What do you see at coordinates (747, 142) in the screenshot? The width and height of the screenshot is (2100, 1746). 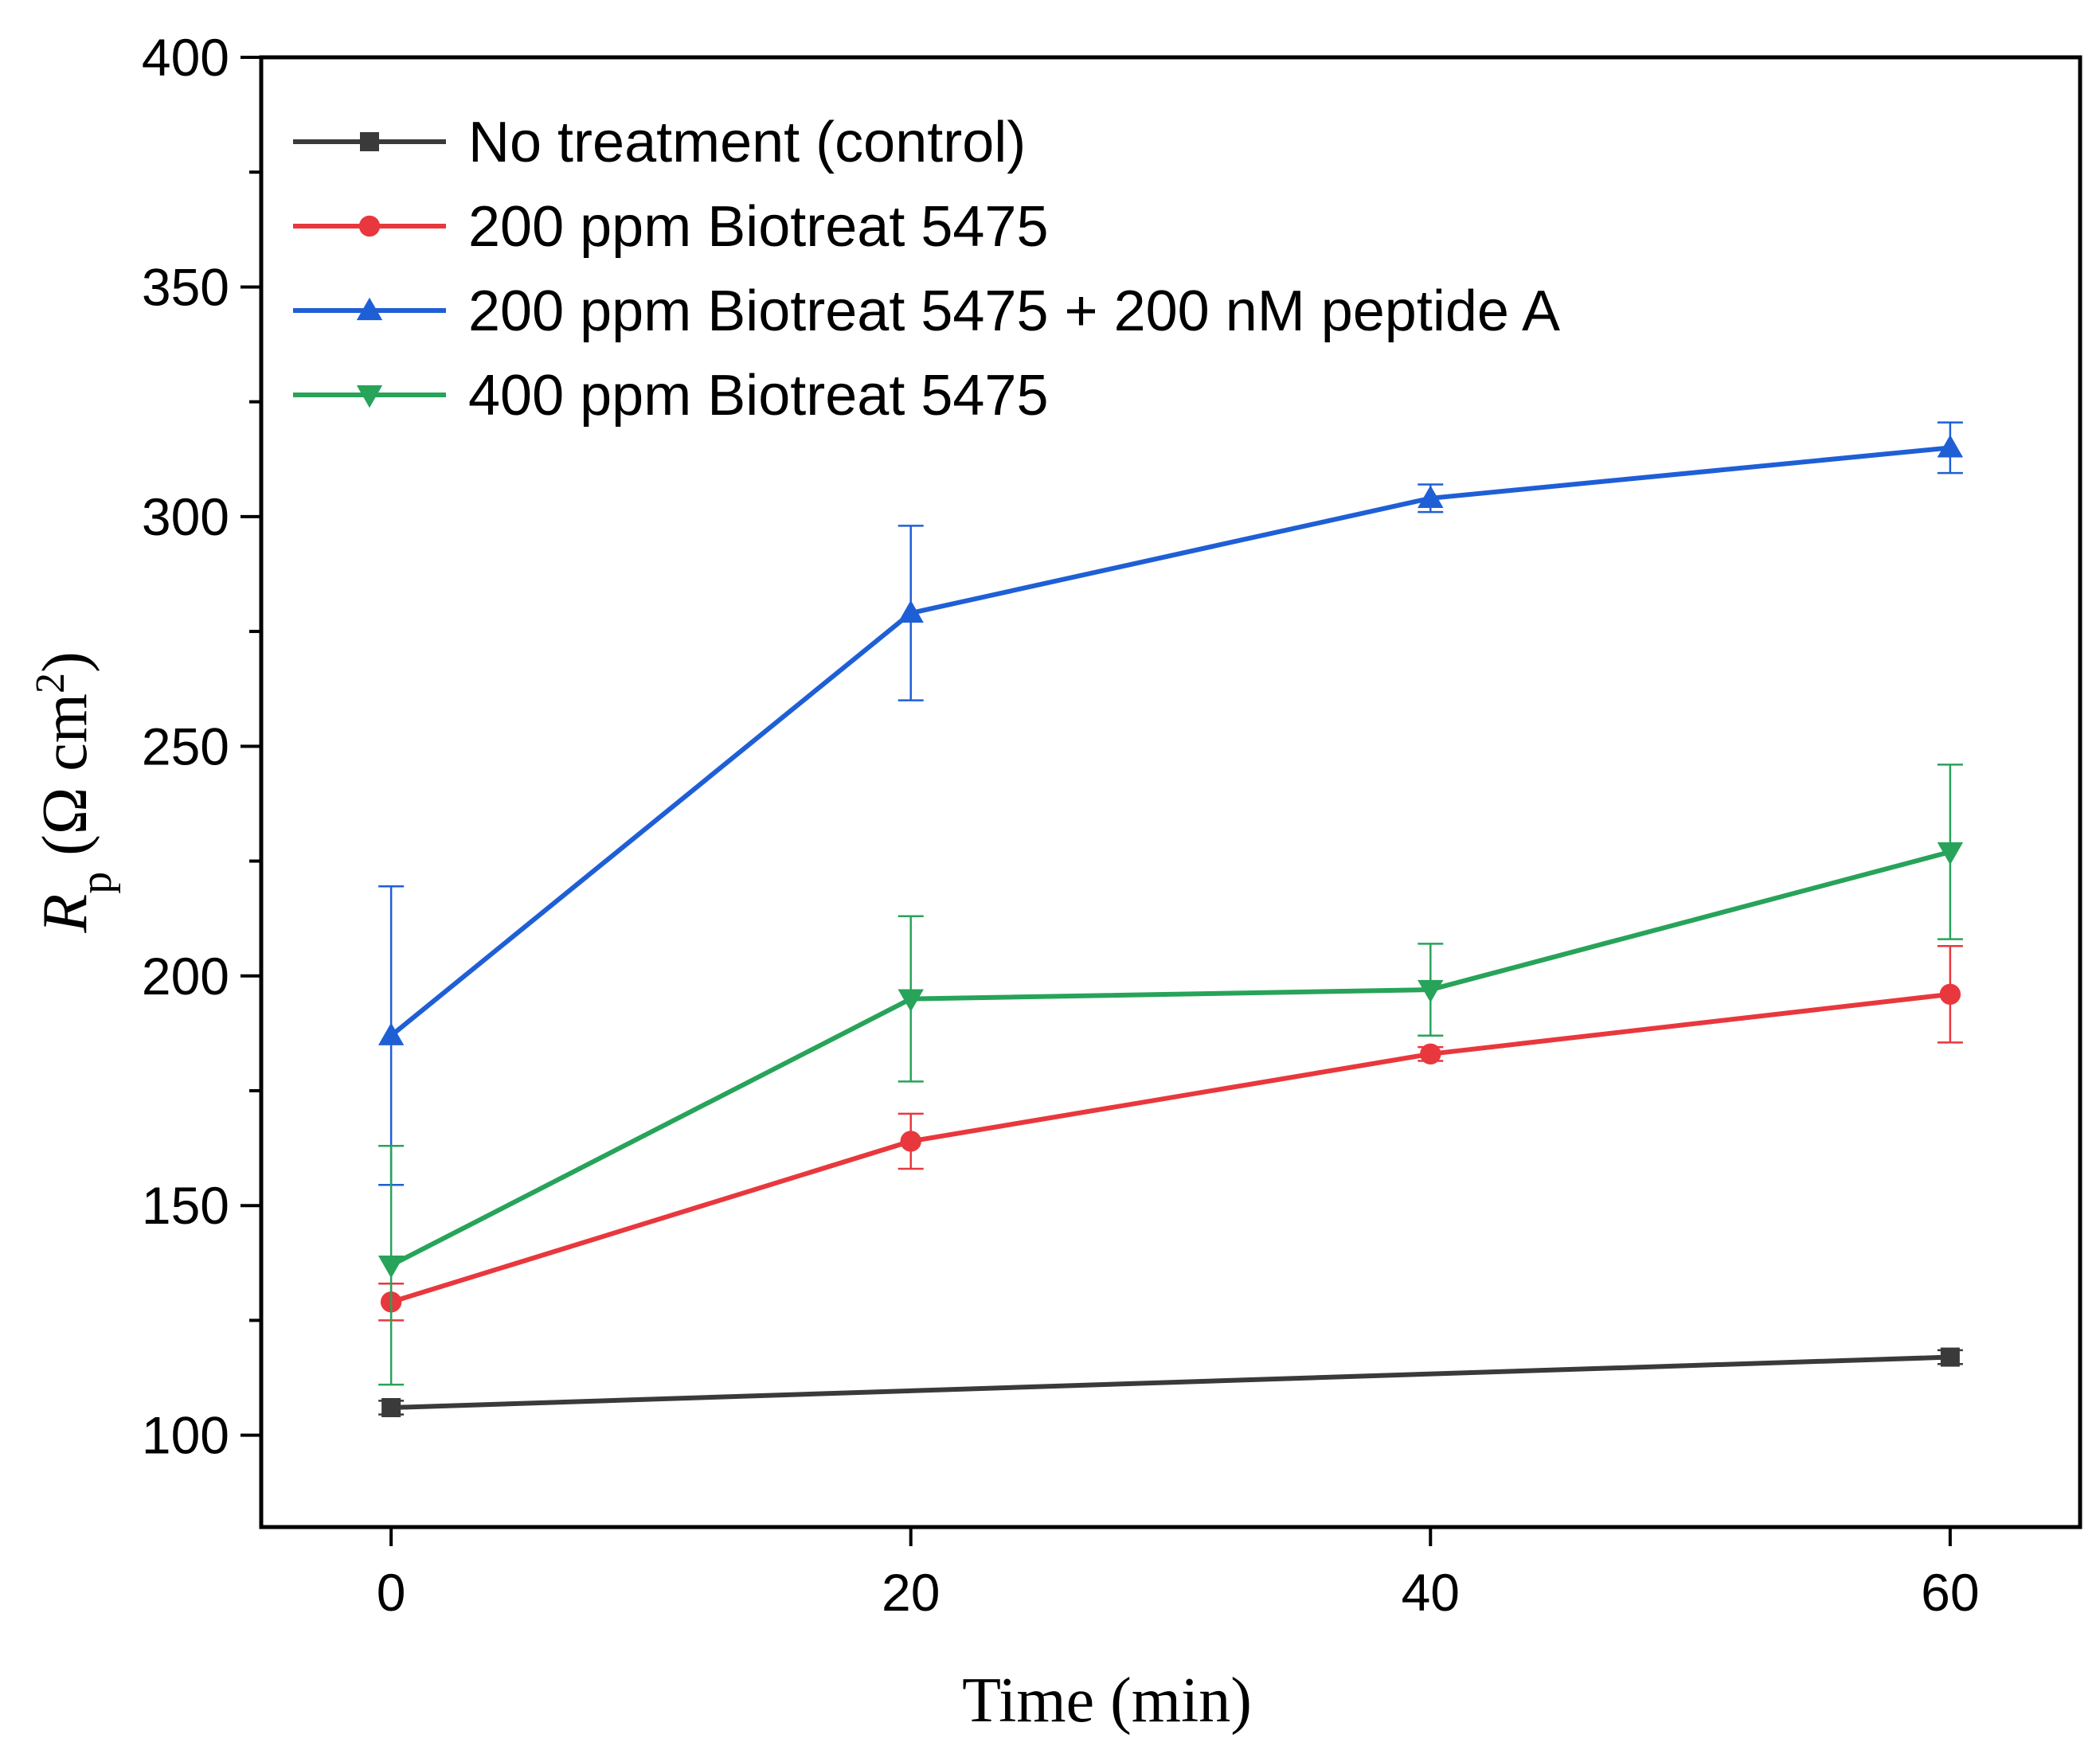 I see `legend-label: No treatment (control)` at bounding box center [747, 142].